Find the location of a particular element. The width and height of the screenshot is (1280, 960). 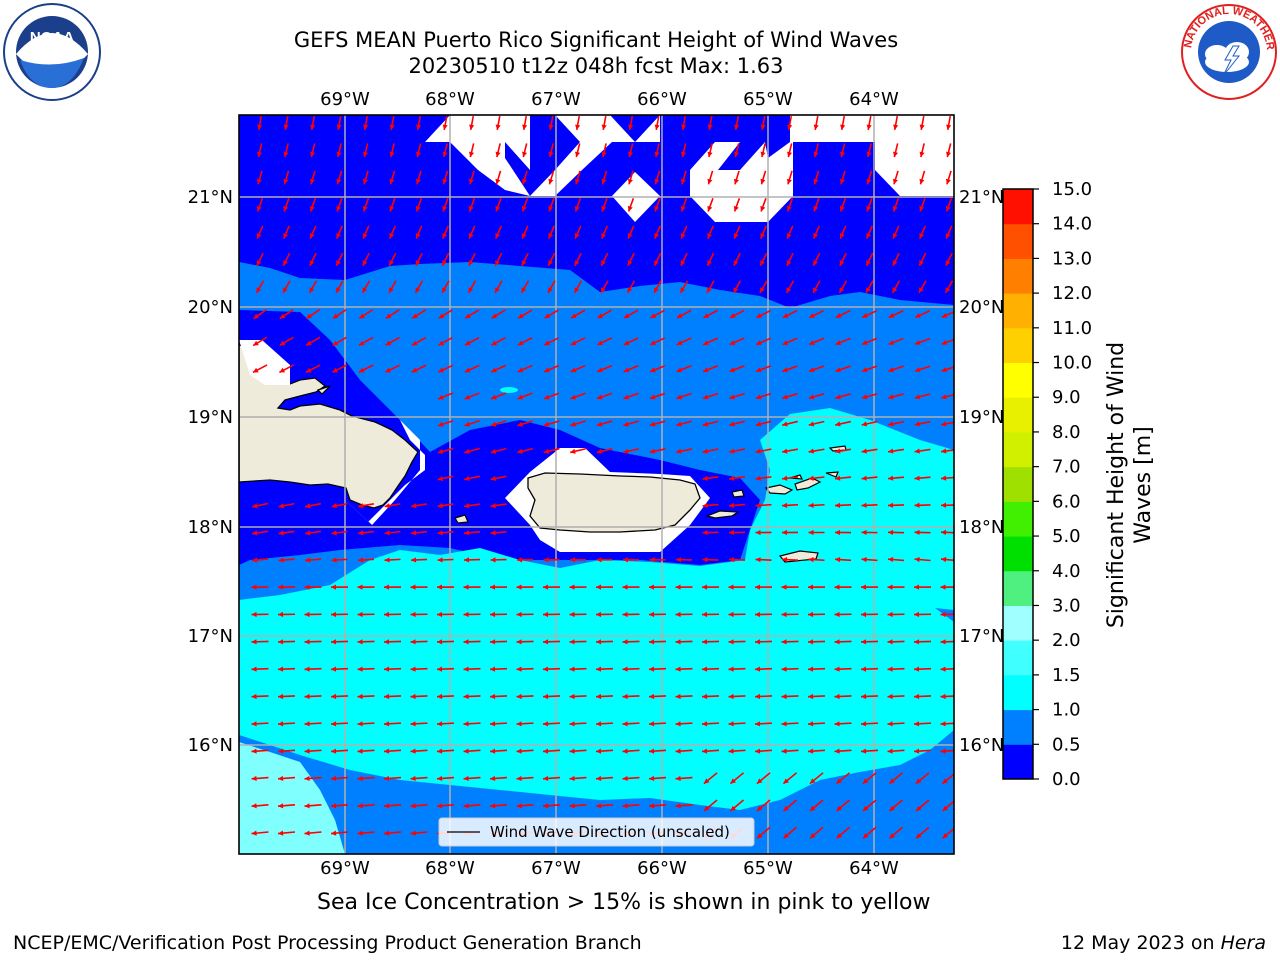

colorbar-tick-label: 12.0 is located at coordinates (1072, 293).